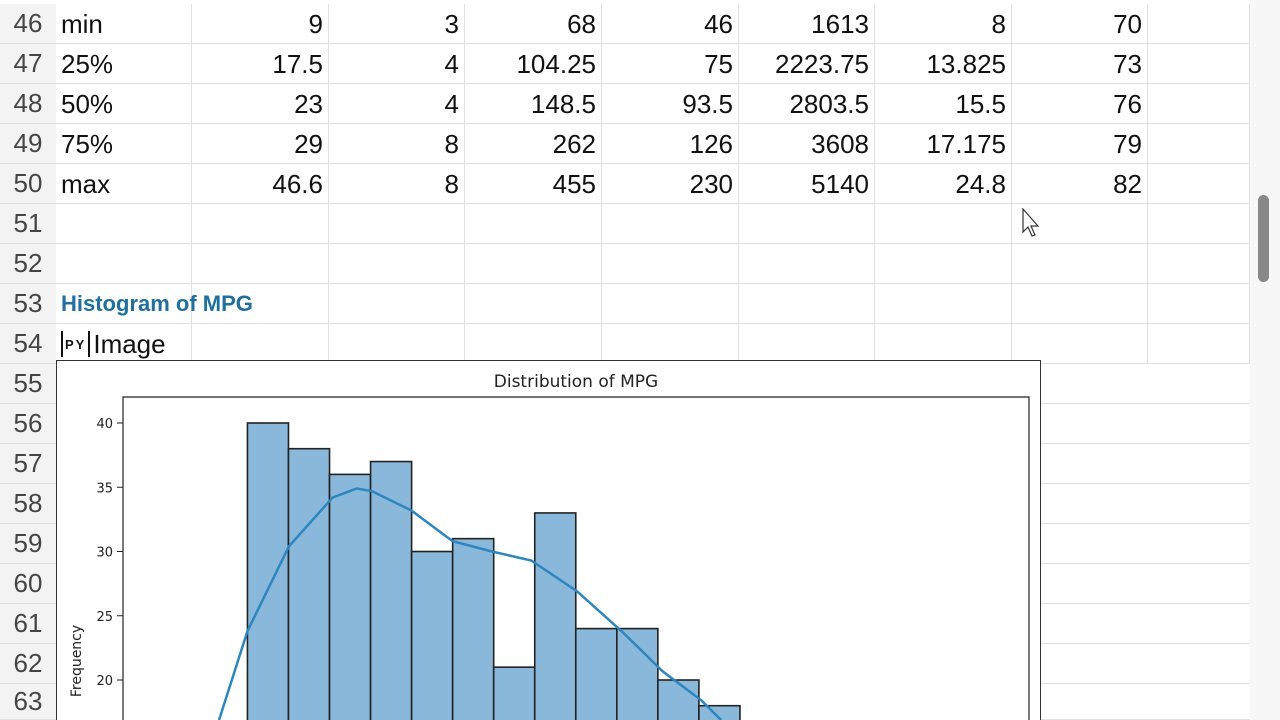 The image size is (1280, 720). I want to click on cell: 13.825, so click(943, 64).